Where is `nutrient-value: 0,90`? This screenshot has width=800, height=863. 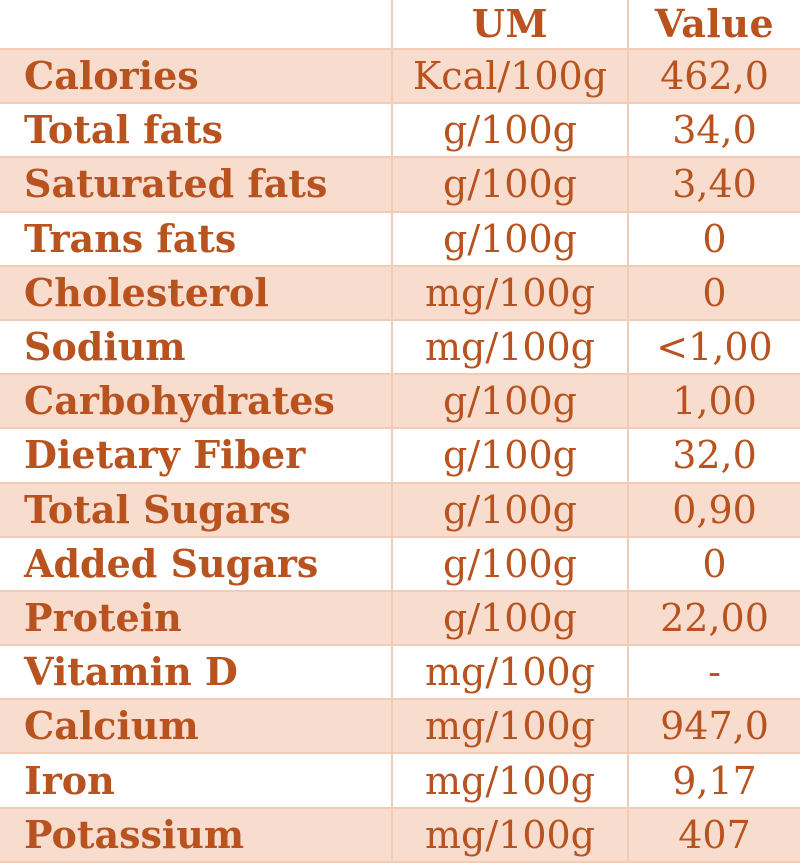 nutrient-value: 0,90 is located at coordinates (713, 509).